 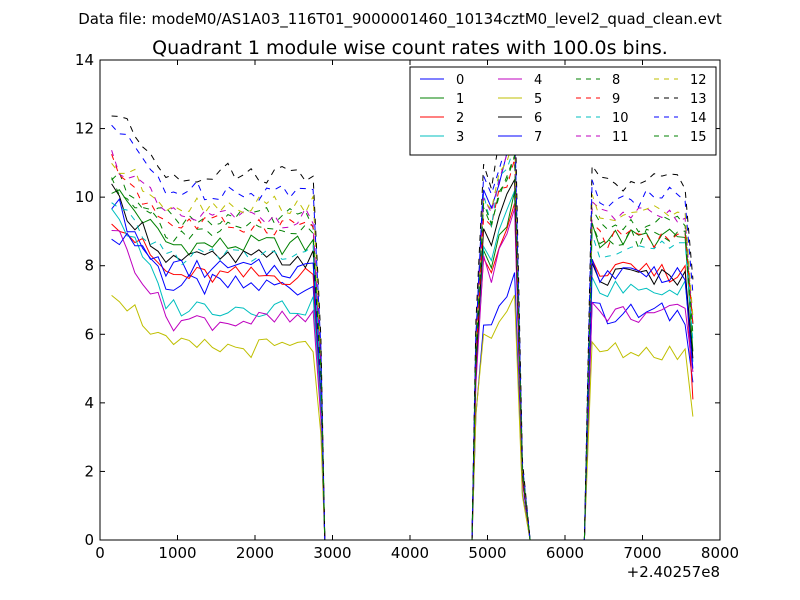 I want to click on x-tick-label: 7000, so click(x=642, y=553).